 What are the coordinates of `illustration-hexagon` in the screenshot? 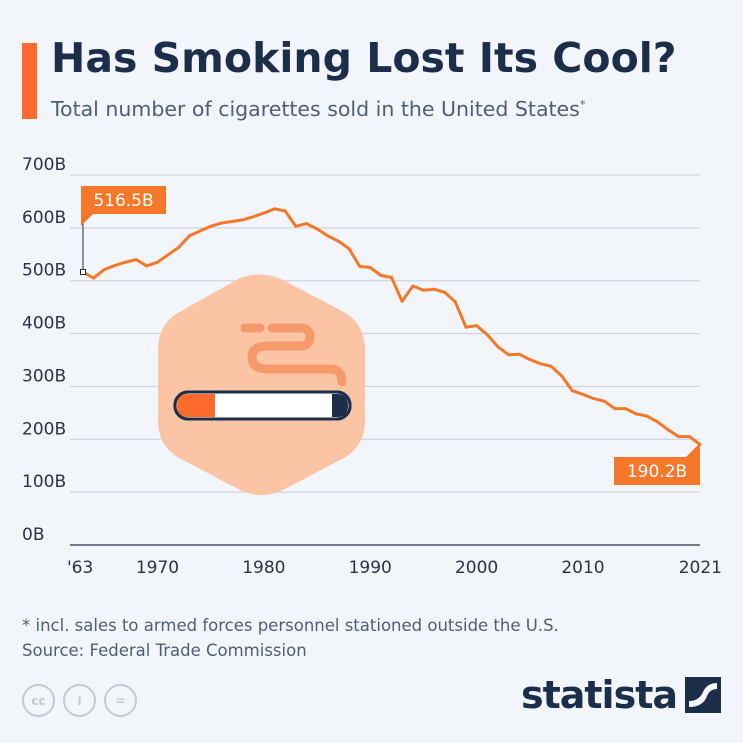 It's located at (261, 384).